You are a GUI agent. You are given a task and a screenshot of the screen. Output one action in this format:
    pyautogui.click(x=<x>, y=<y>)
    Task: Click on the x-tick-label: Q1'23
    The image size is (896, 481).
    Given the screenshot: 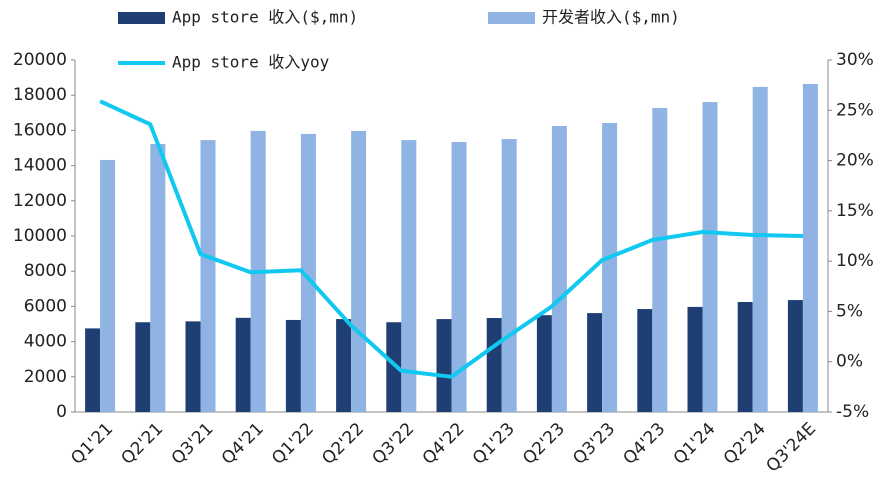 What is the action you would take?
    pyautogui.click(x=494, y=444)
    